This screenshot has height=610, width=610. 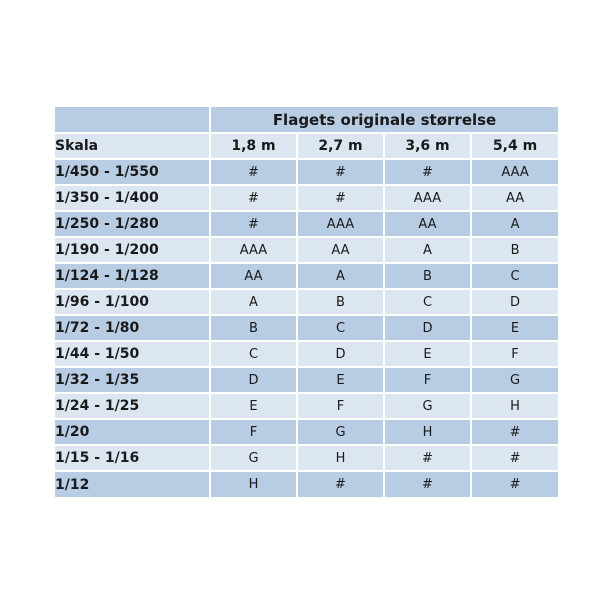 What do you see at coordinates (133, 483) in the screenshot?
I see `scale-label: 1/12` at bounding box center [133, 483].